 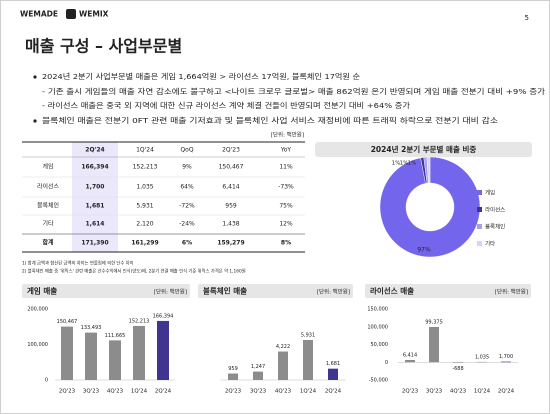 I want to click on bar-value-label: 6,414, so click(x=410, y=355).